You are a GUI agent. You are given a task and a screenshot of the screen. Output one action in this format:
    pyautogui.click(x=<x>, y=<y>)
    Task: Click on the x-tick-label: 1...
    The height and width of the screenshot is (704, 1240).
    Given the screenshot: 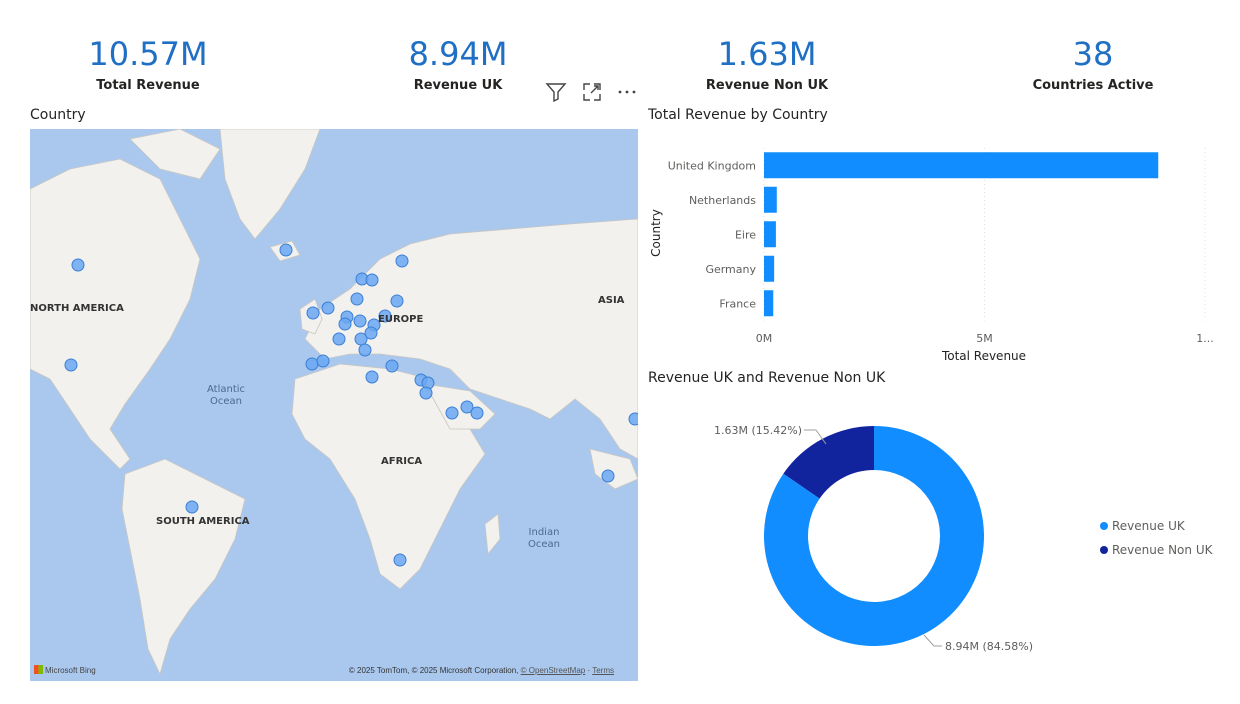 What is the action you would take?
    pyautogui.click(x=1205, y=338)
    